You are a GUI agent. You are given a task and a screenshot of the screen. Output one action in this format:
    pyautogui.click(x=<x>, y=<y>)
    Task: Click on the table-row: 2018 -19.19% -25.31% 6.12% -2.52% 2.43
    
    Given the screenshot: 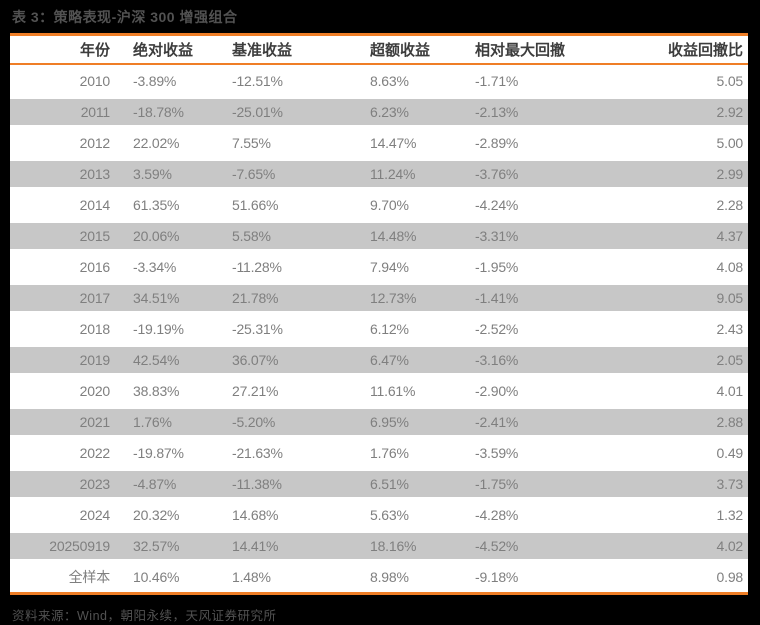 What is the action you would take?
    pyautogui.click(x=379, y=328)
    